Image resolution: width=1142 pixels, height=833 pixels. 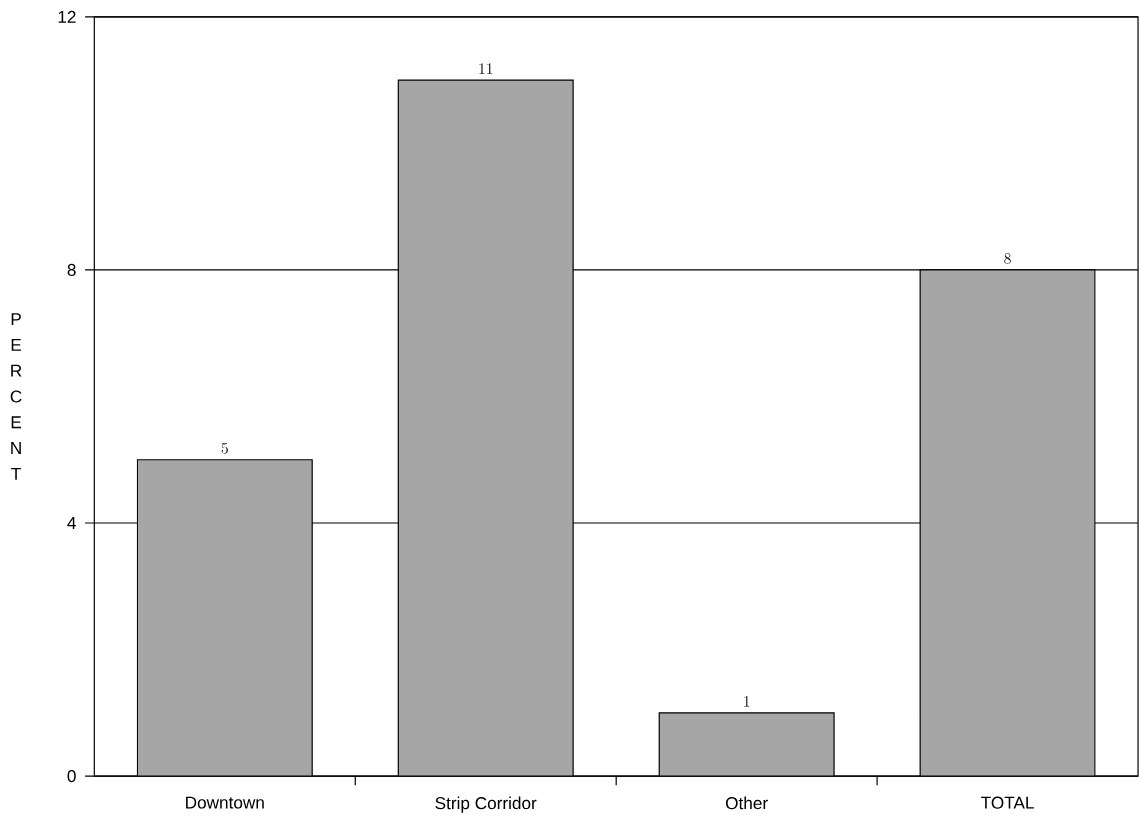 I want to click on data-label: 11, so click(x=486, y=68).